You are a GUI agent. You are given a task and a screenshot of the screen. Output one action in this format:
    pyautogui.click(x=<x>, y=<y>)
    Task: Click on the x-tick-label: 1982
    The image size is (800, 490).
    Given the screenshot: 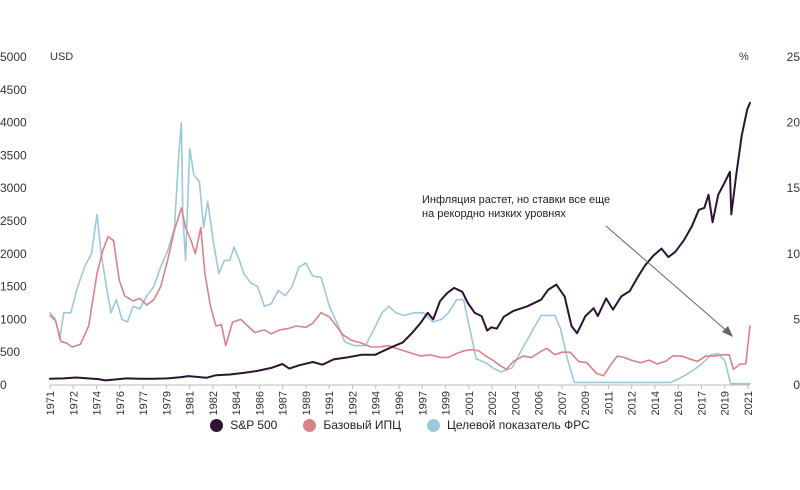 What is the action you would take?
    pyautogui.click(x=214, y=403)
    